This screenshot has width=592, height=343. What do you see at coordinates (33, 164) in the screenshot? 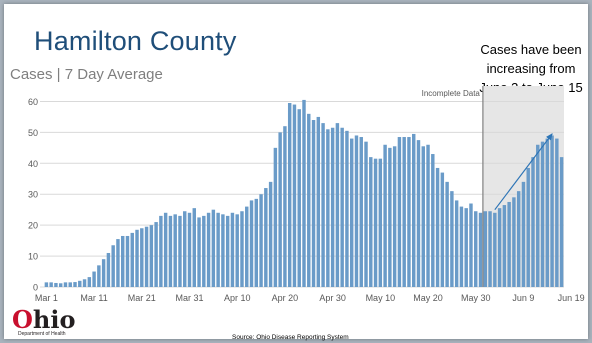
I see `y-tick-label: 40` at bounding box center [33, 164].